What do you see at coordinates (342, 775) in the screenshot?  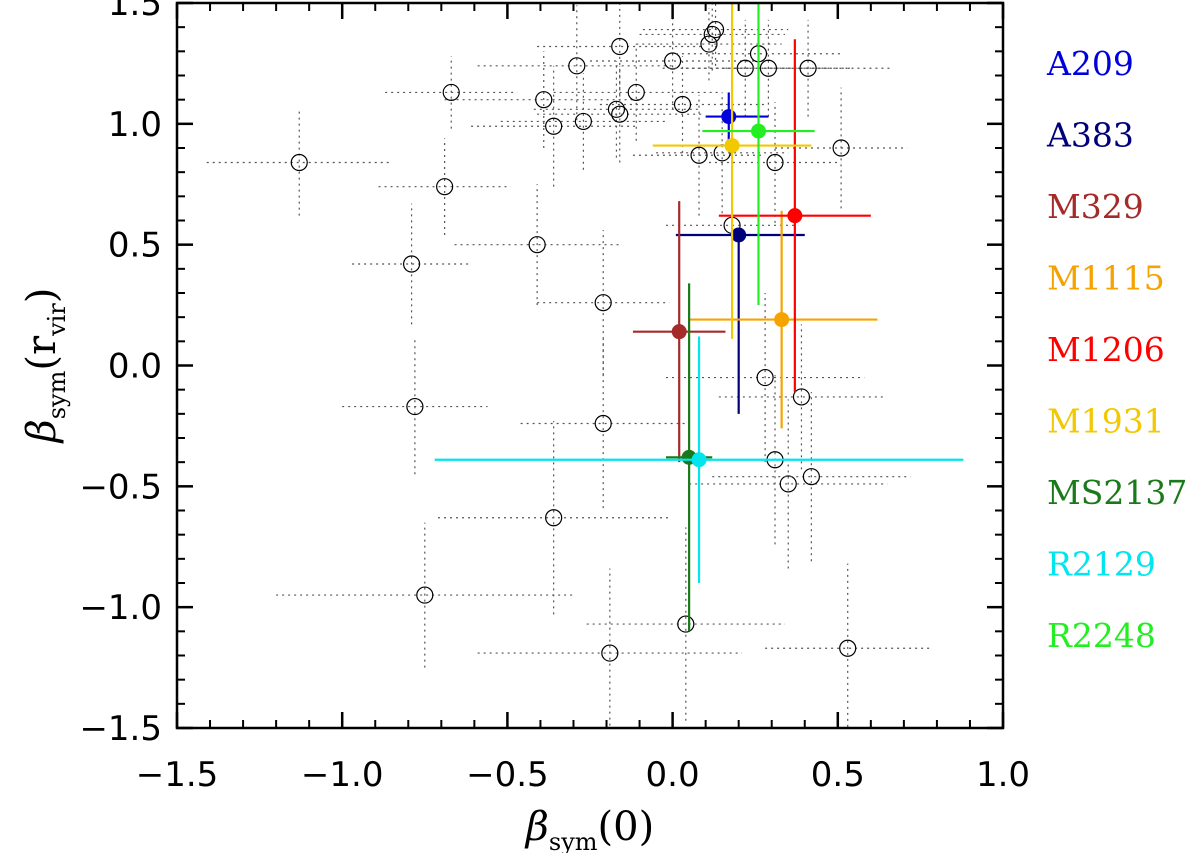 I see `x-tick-label: −1.0` at bounding box center [342, 775].